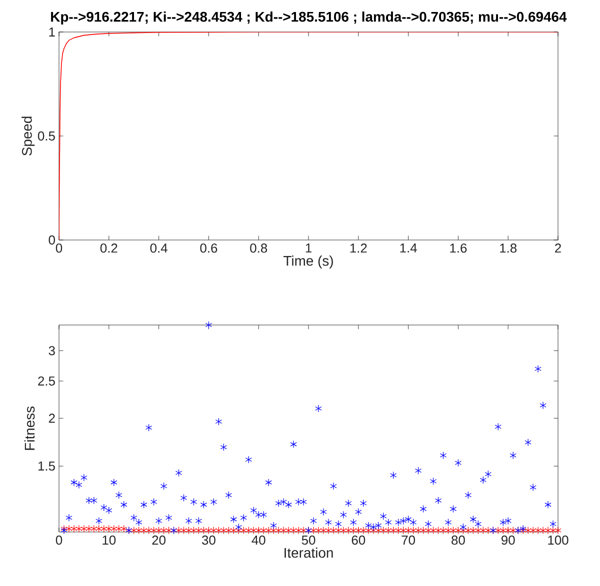 Image resolution: width=600 pixels, height=586 pixels. Describe the element at coordinates (359, 540) in the screenshot. I see `x-tick-label: 60` at that location.